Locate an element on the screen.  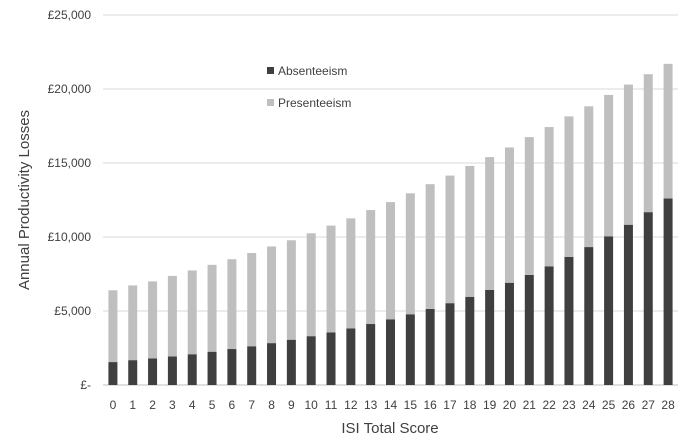
x-tick-label: 13 is located at coordinates (371, 405).